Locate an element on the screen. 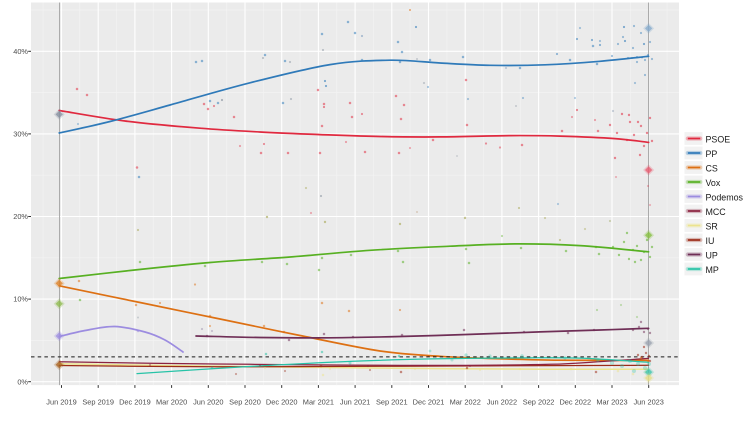 Image resolution: width=750 pixels, height=422 pixels. svg-text: CS is located at coordinates (712, 169).